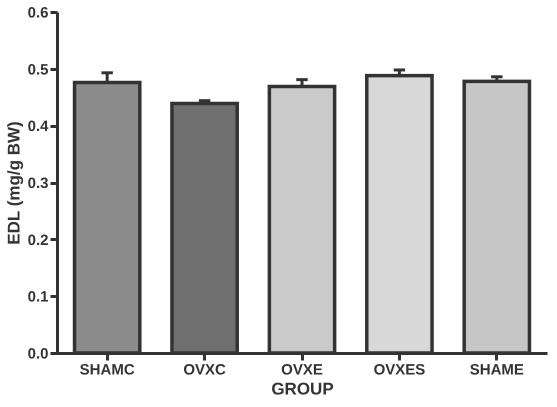 The height and width of the screenshot is (407, 557). I want to click on y-tick-label: 0.1, so click(38, 297).